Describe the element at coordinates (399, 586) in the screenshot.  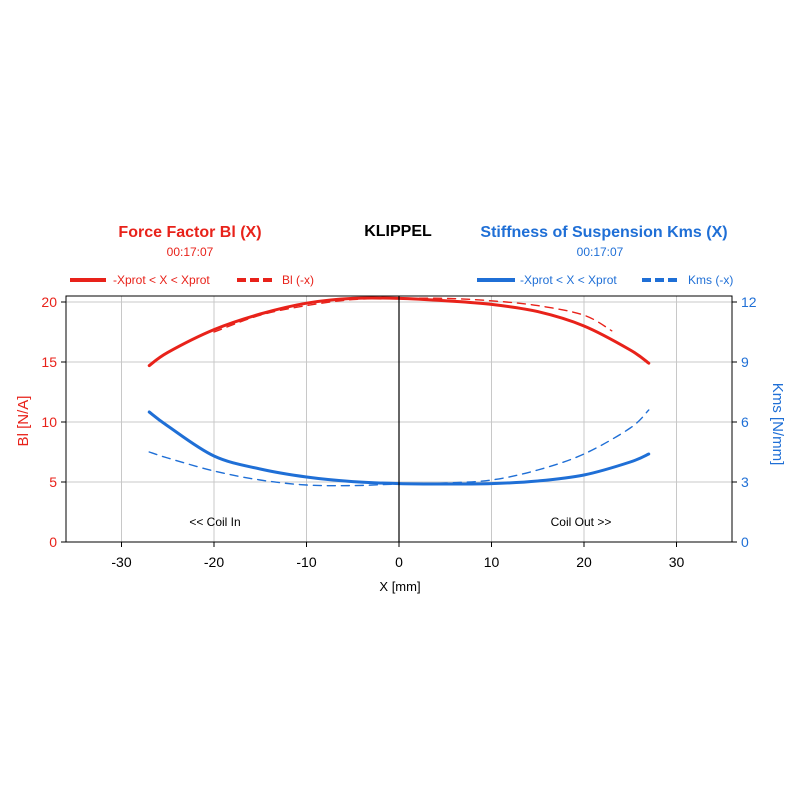
I see `x-axis-label: X [mm]` at that location.